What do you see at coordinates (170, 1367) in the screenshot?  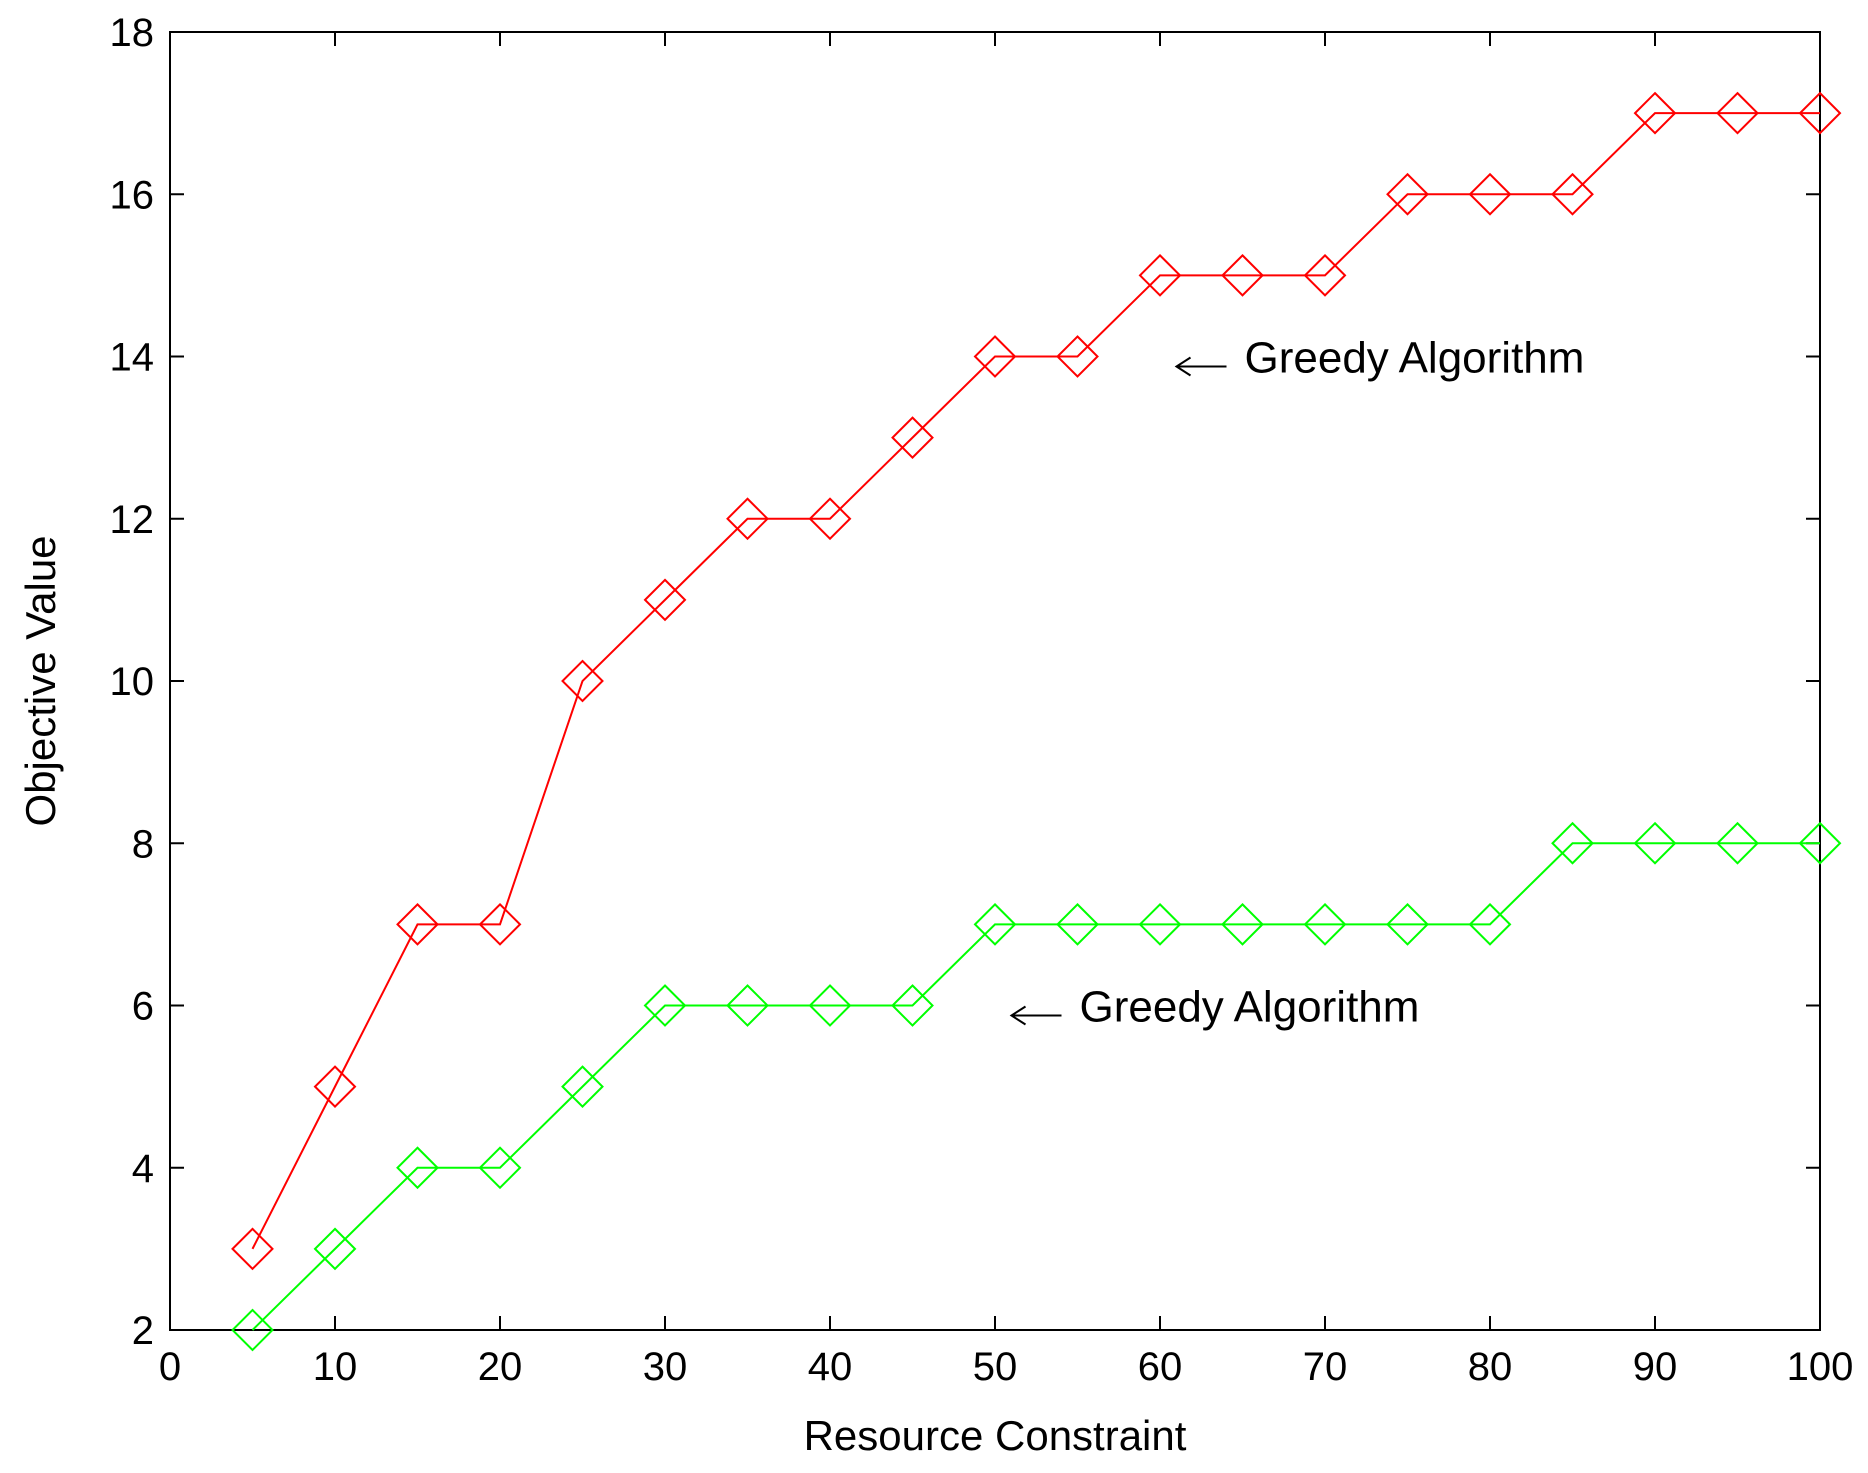 I see `x-tick-label: 0` at bounding box center [170, 1367].